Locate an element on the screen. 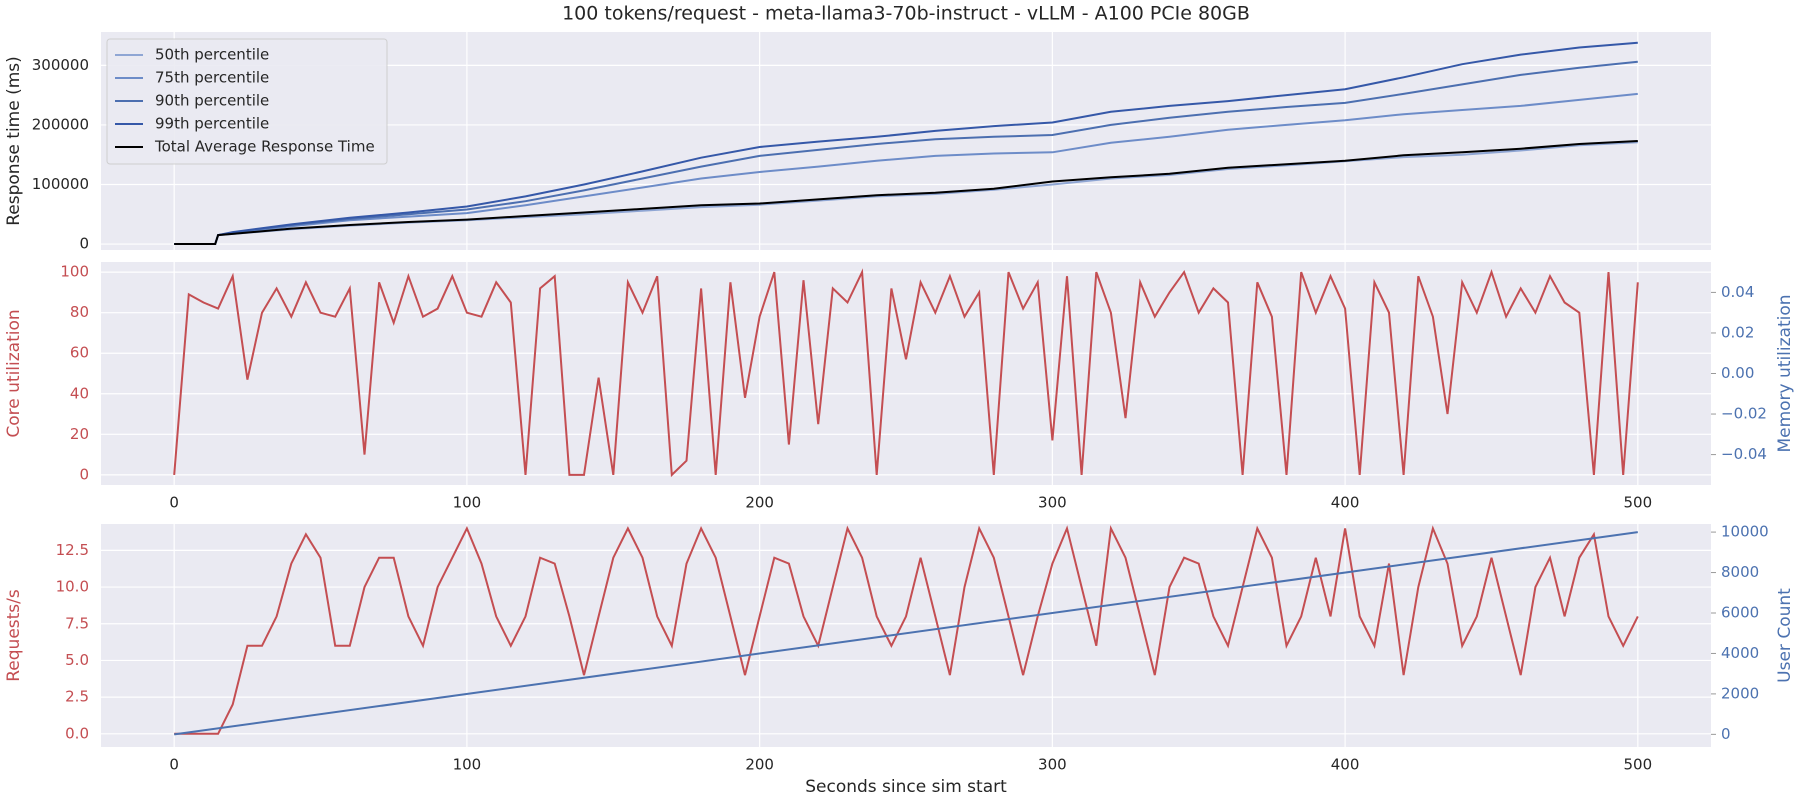  y2-tick-label: 10000 is located at coordinates (1745, 532).